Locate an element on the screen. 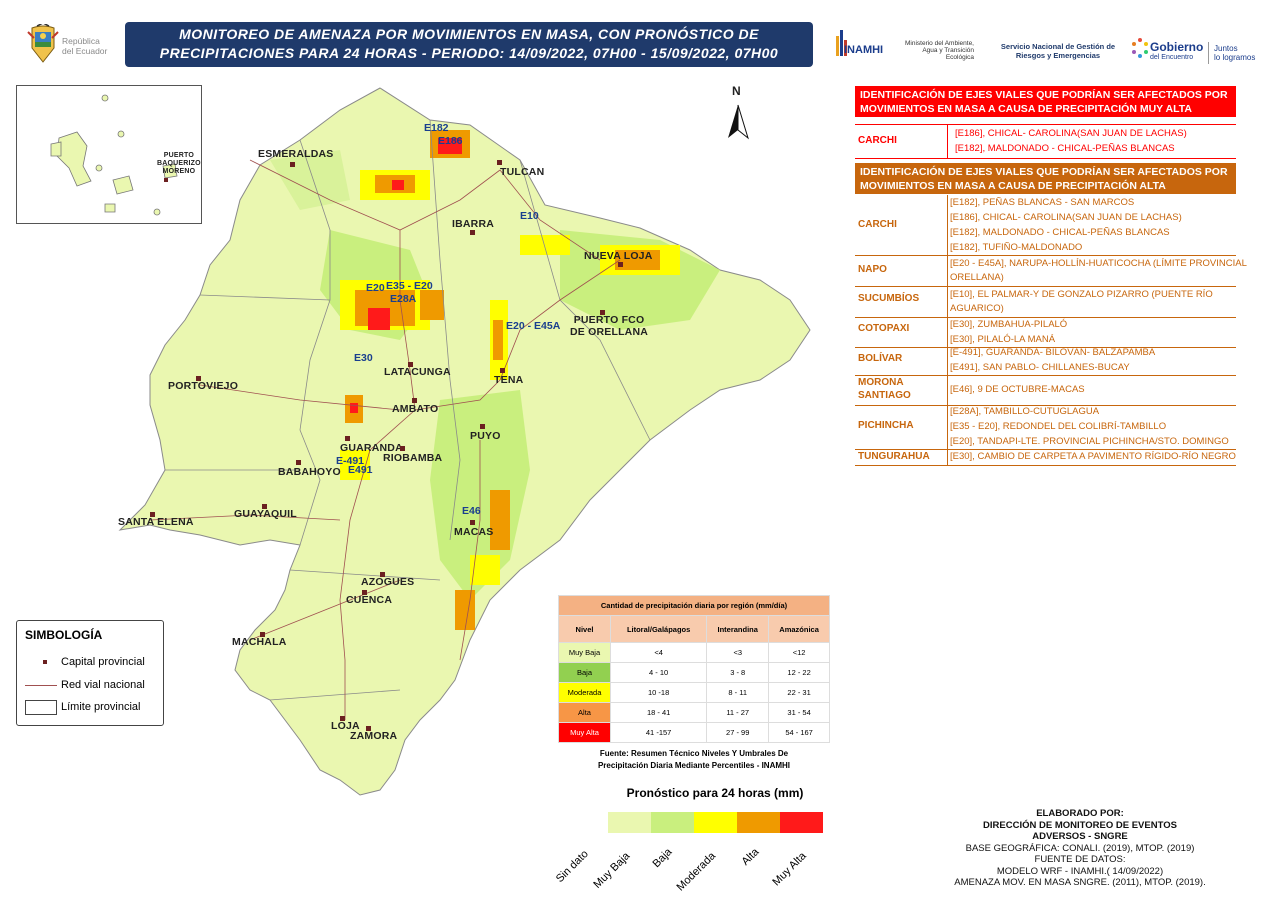 The width and height of the screenshot is (1280, 905). road-label-e20-e45a: E20 - E45A is located at coordinates (533, 326).